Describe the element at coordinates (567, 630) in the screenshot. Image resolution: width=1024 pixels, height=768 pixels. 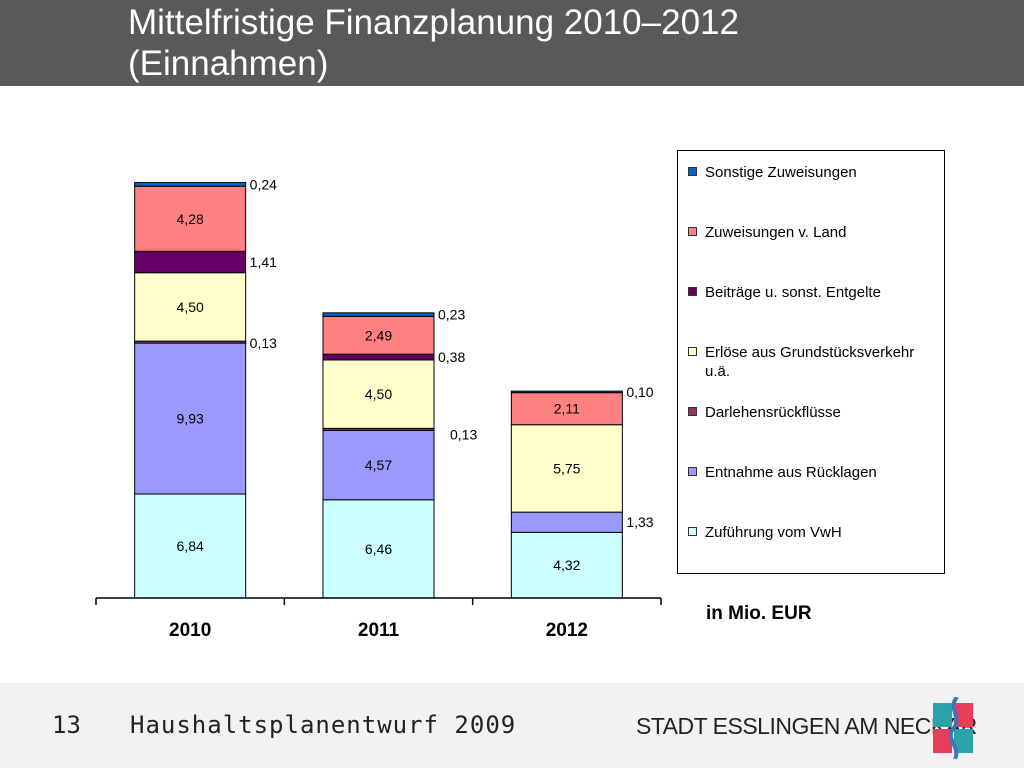
I see `x-tick-label: 2012` at that location.